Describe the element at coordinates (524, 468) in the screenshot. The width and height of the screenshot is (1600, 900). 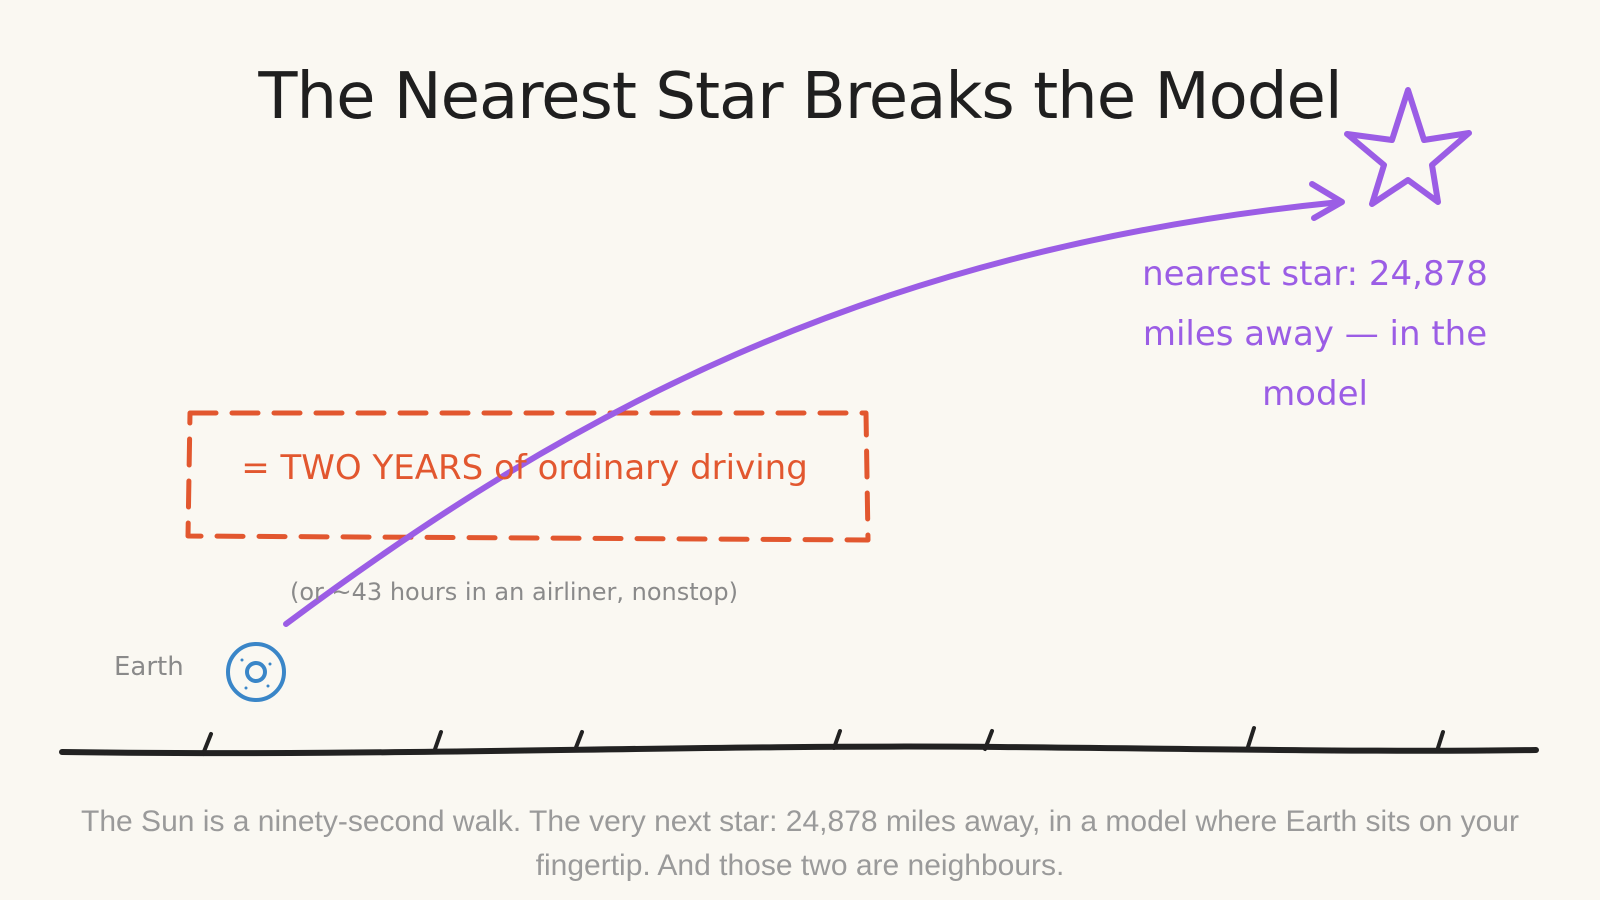
I see `driving-equivalence-text: = TWO YEARS of ordinary driving` at that location.